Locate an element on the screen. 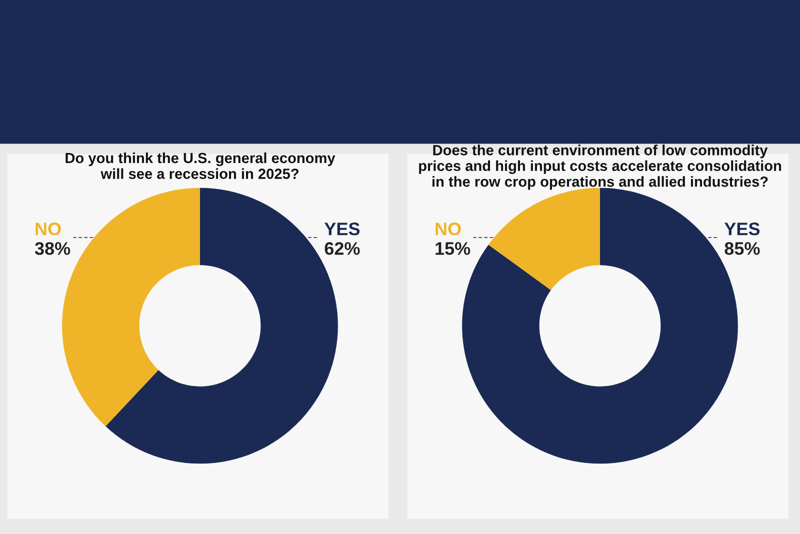 The height and width of the screenshot is (534, 800). chart-title: Does the current environment of low commodity prices and high input costs accelerate consolidation in the row crop operations and allied industries? is located at coordinates (600, 167).